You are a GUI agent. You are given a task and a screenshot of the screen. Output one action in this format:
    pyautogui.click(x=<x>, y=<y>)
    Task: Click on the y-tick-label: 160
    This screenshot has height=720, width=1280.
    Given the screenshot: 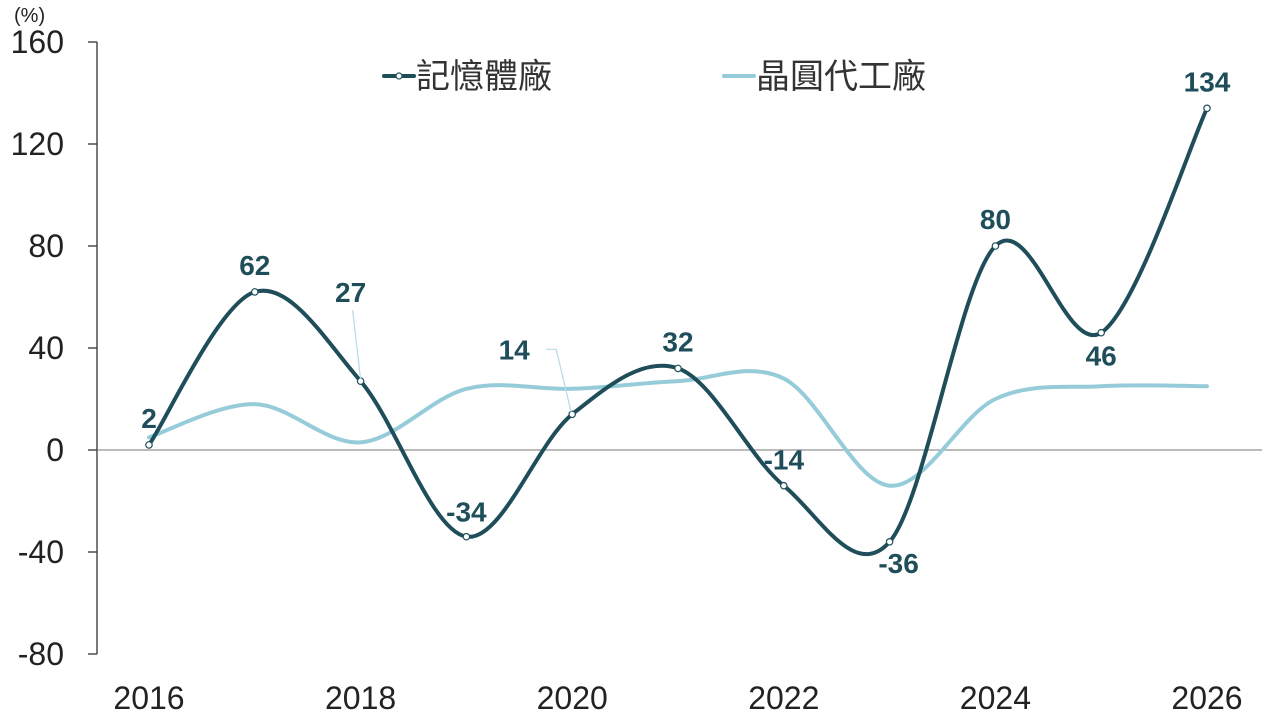 What is the action you would take?
    pyautogui.click(x=37, y=42)
    